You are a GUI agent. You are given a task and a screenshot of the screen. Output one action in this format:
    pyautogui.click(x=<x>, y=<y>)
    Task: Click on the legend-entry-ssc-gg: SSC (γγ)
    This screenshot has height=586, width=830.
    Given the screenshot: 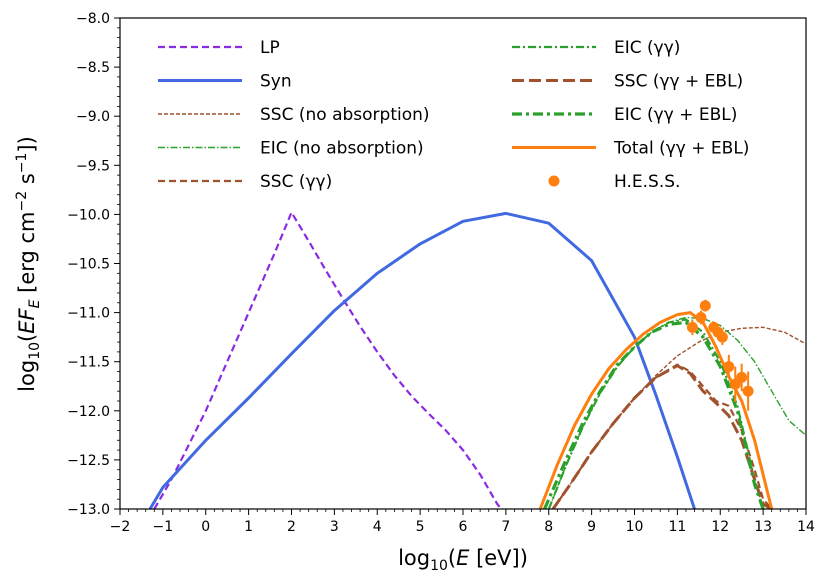 What is the action you would take?
    pyautogui.click(x=245, y=182)
    